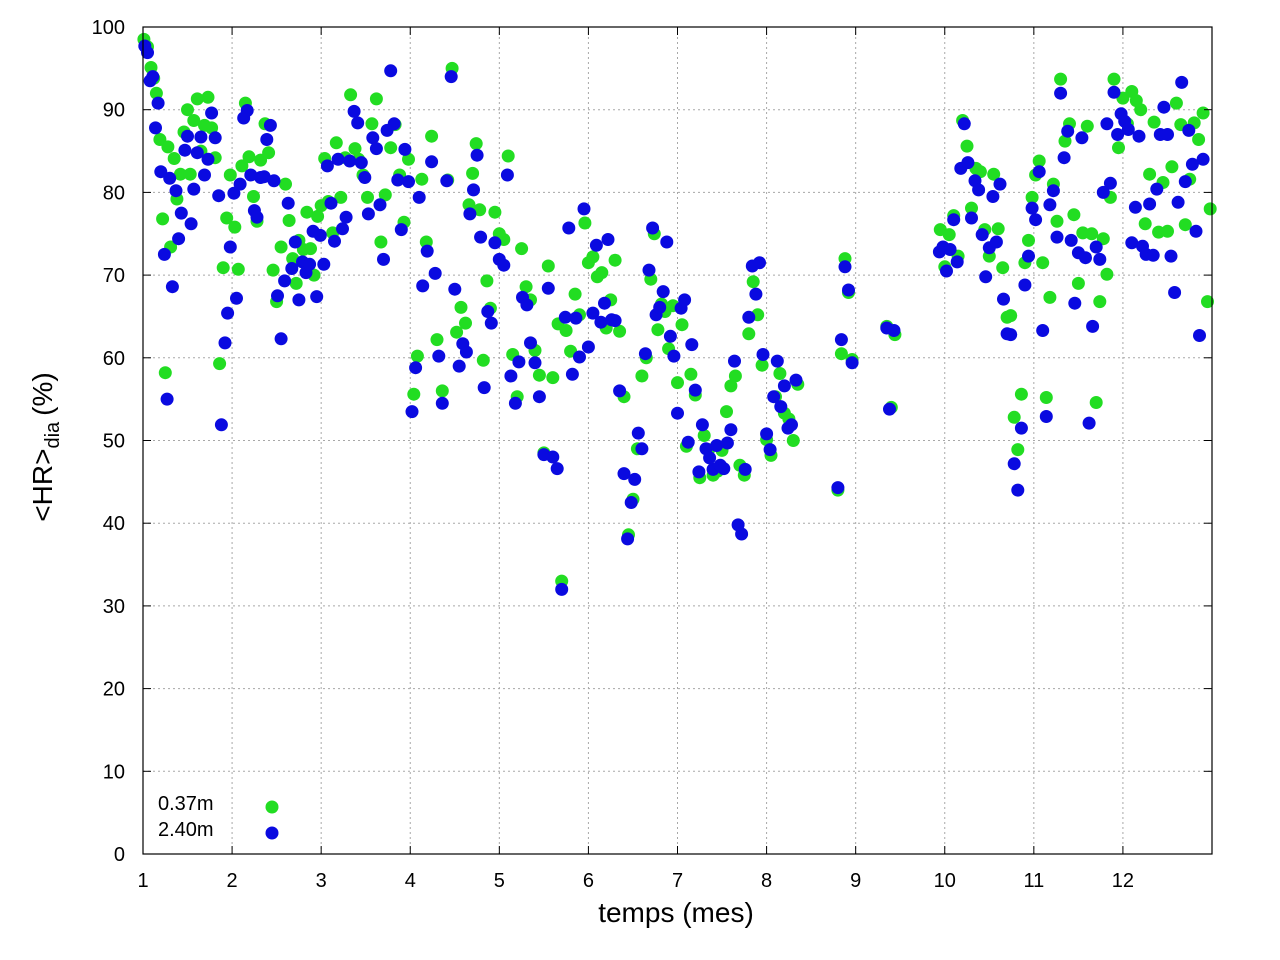 Image resolution: width=1280 pixels, height=960 pixels. Describe the element at coordinates (114, 359) in the screenshot. I see `y-tick-label: 60` at that location.